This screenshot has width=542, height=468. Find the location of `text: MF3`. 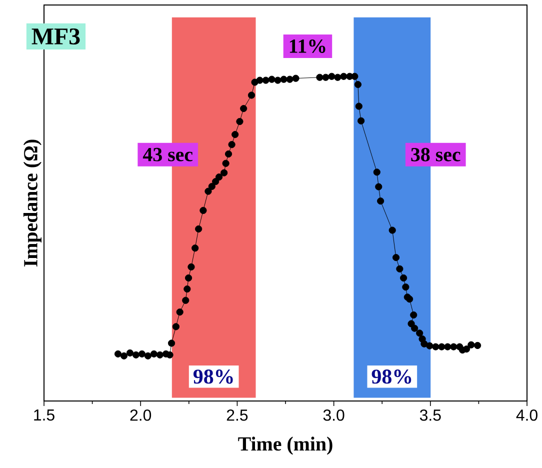

text: MF3 is located at coordinates (56, 36).